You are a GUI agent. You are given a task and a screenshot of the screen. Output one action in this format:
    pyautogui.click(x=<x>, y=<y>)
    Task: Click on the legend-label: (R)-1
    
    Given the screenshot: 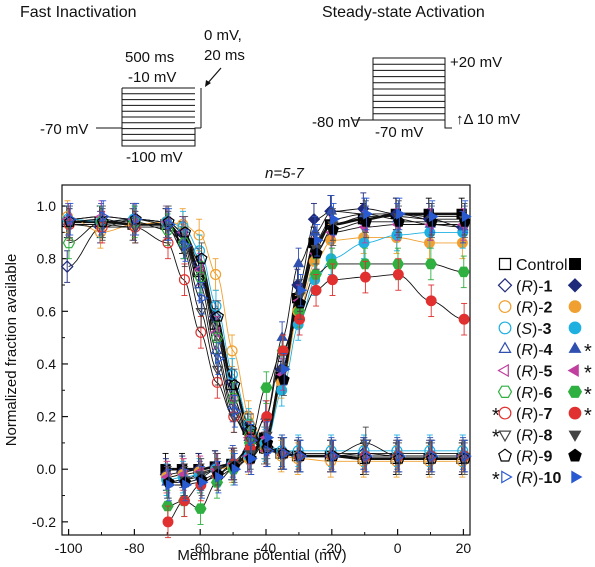 What is the action you would take?
    pyautogui.click(x=534, y=286)
    